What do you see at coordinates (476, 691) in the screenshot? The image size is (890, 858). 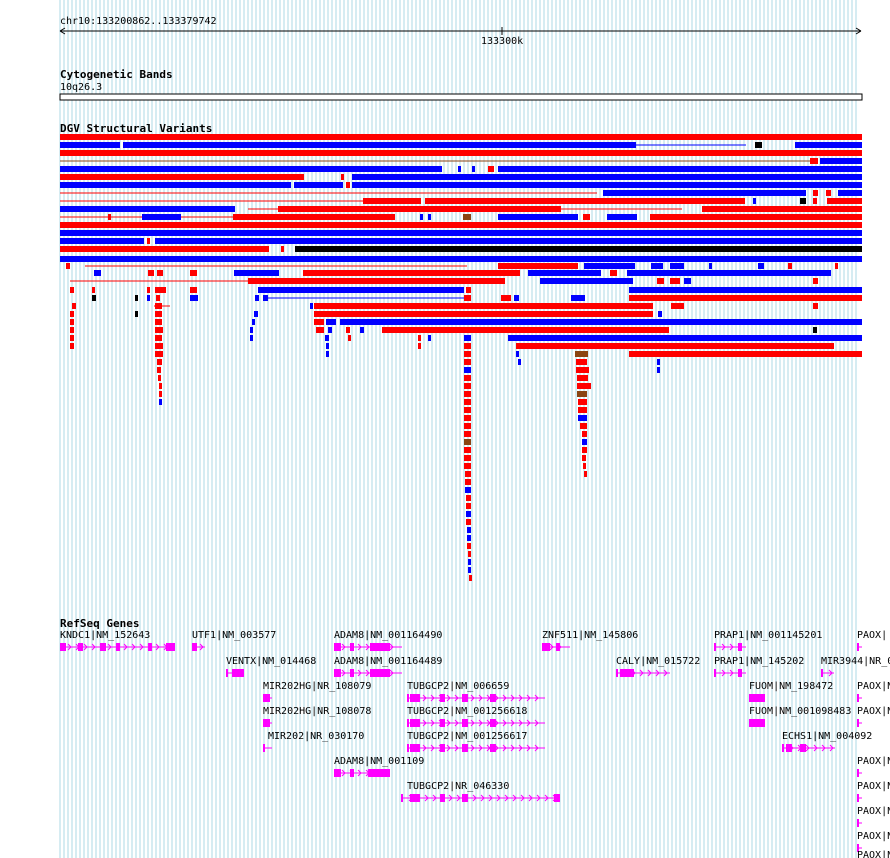 I see `gene-feature: TUBGCP2|NM_006659` at bounding box center [476, 691].